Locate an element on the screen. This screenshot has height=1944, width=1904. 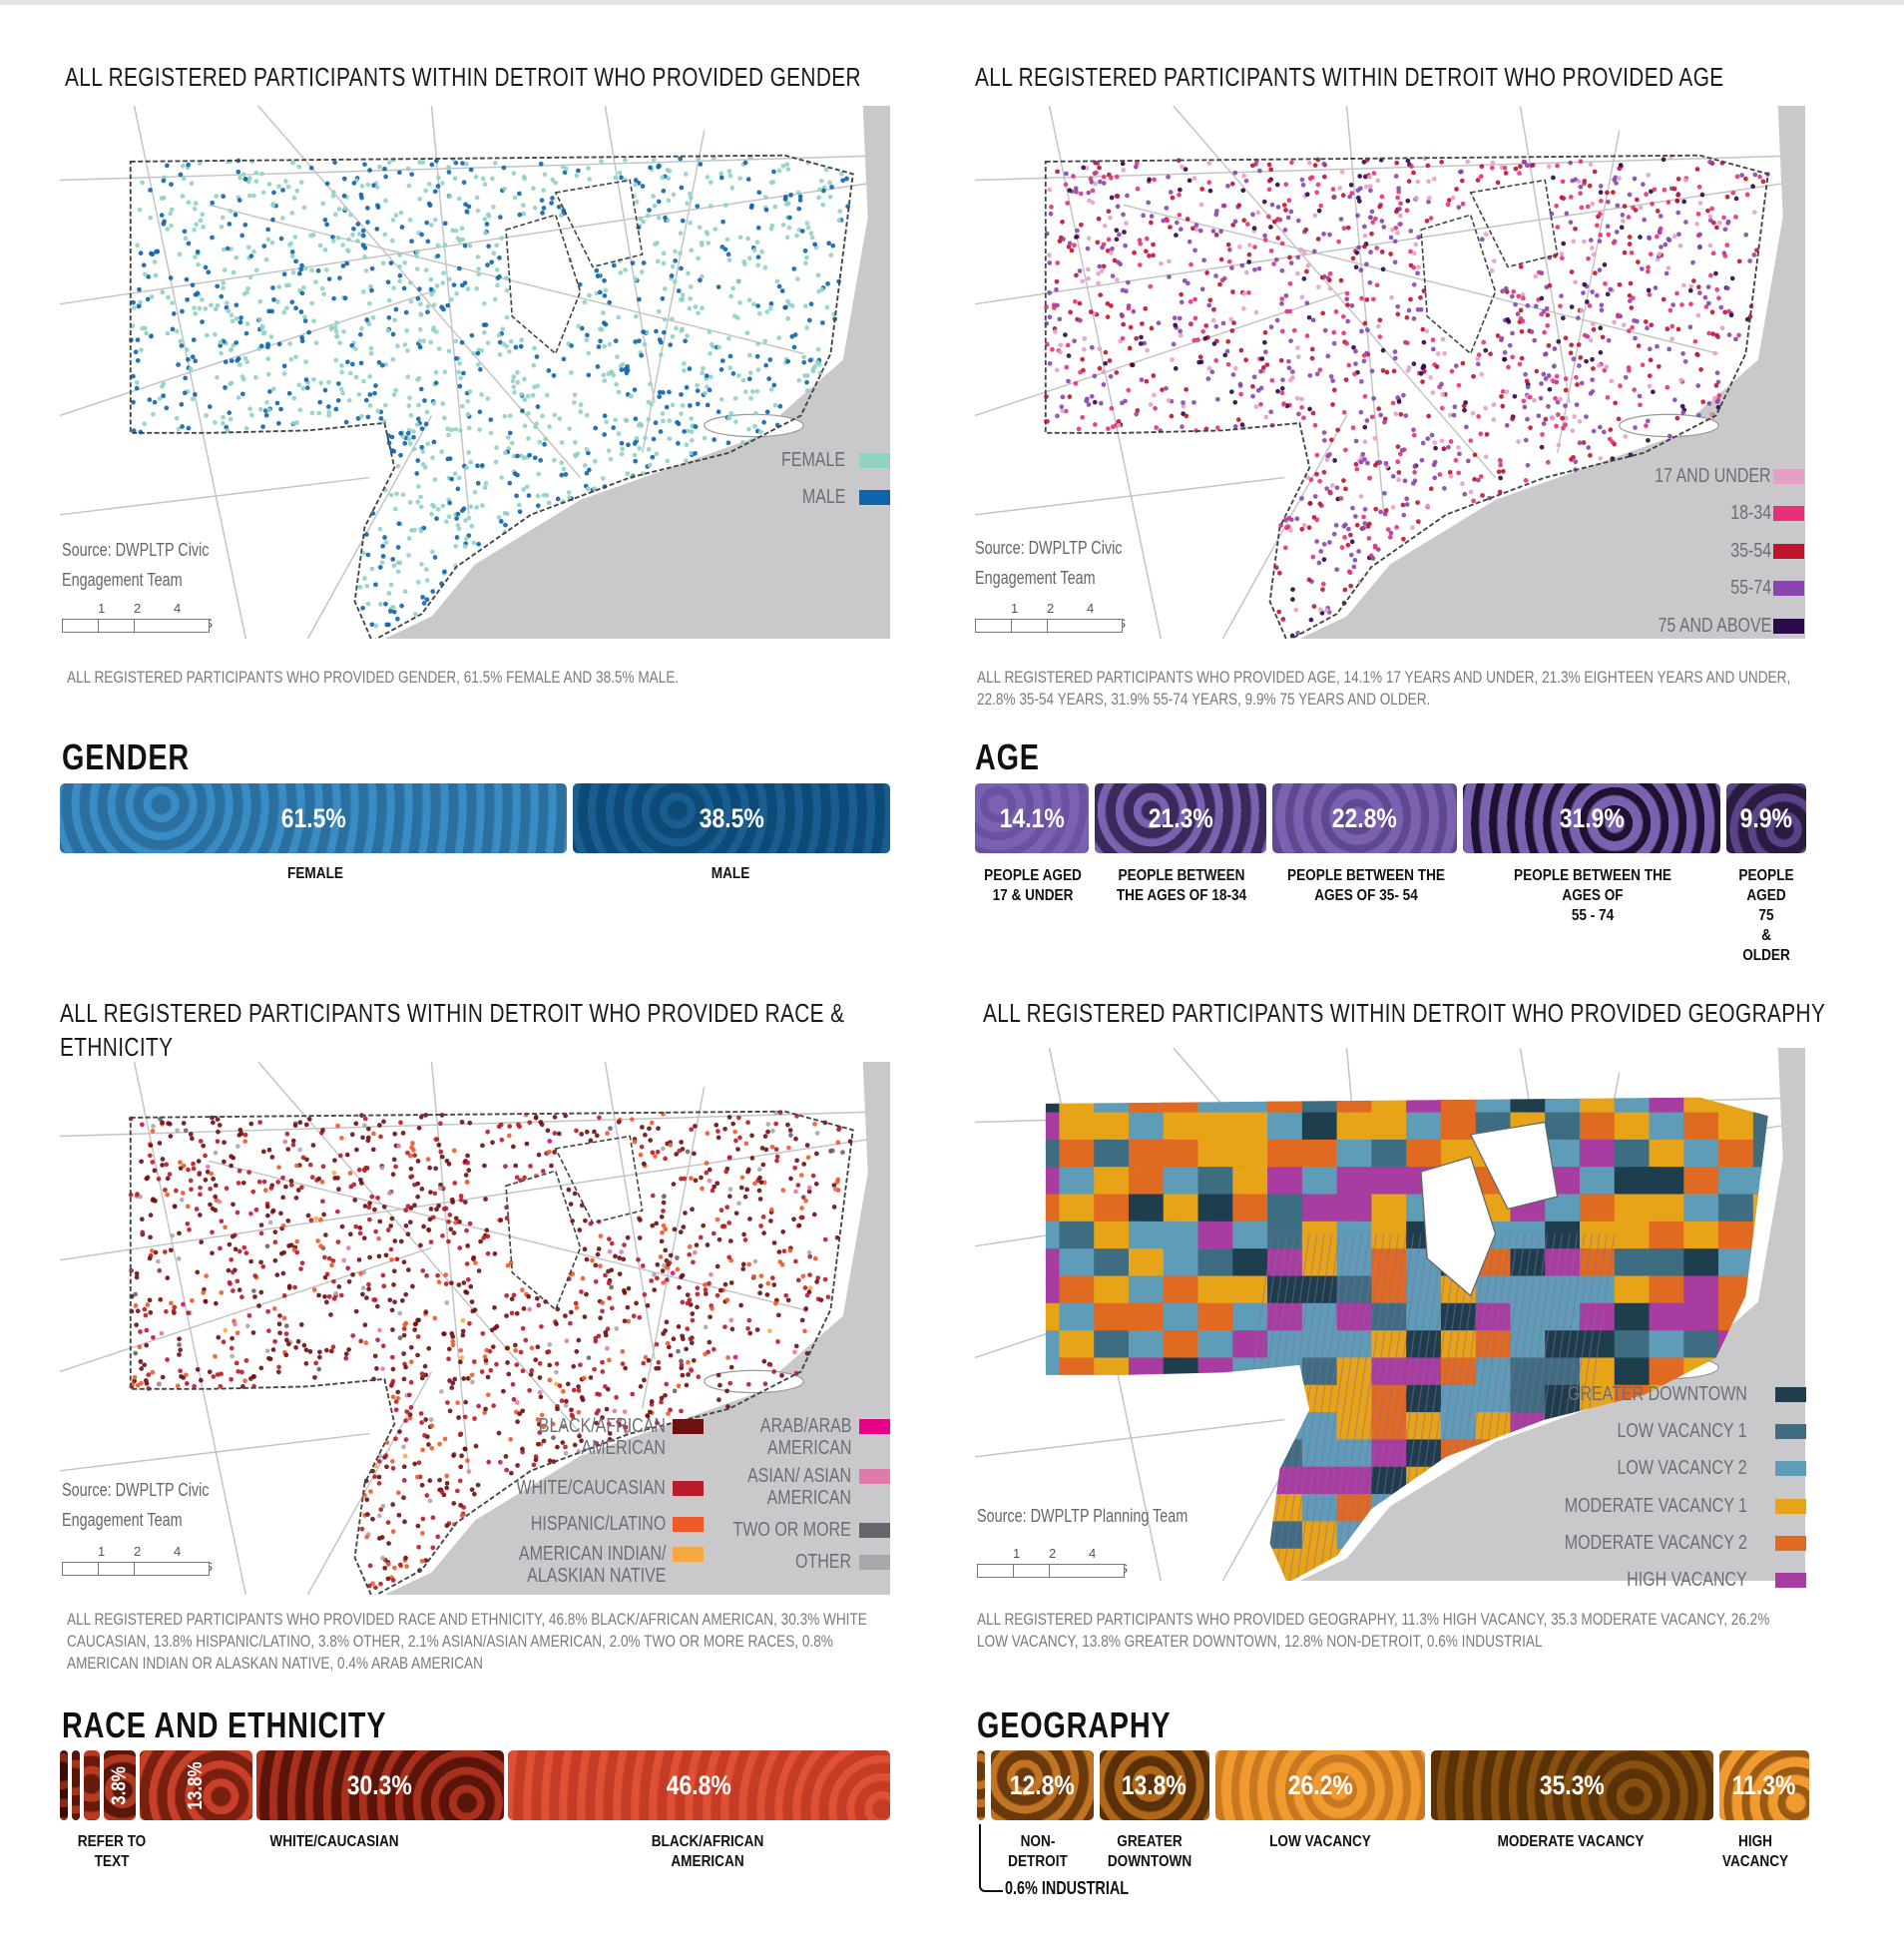
legend-swatch-hispanic-latino is located at coordinates (688, 1524).